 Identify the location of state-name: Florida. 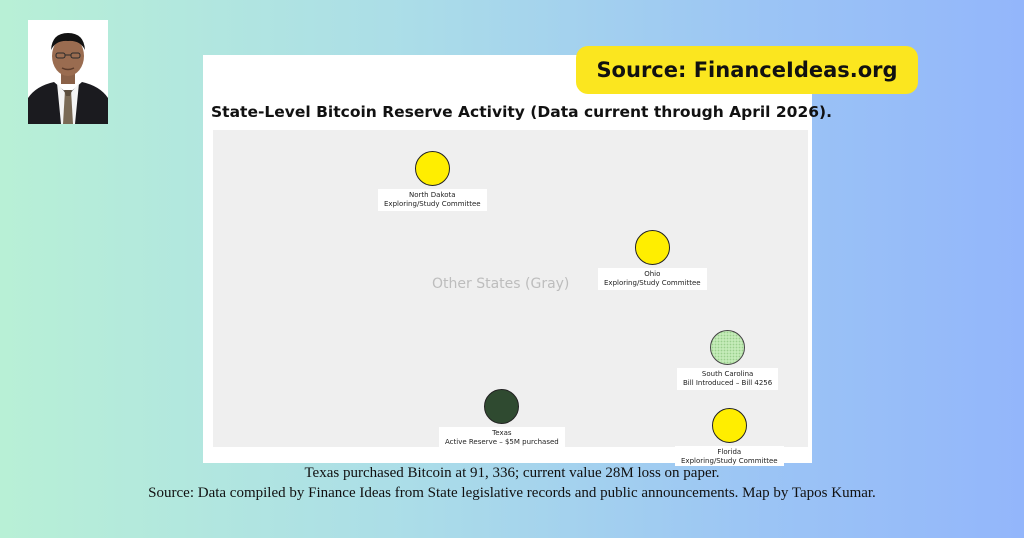
(729, 452).